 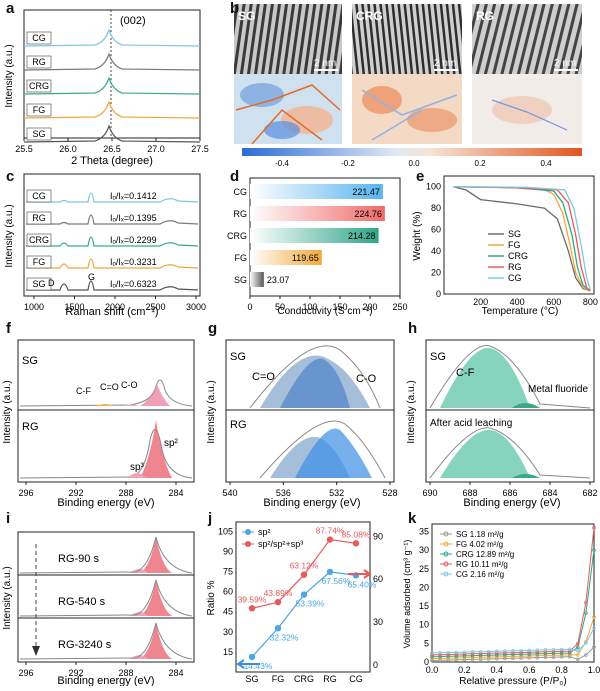 What do you see at coordinates (288, 39) in the screenshot?
I see `tem-image-sg` at bounding box center [288, 39].